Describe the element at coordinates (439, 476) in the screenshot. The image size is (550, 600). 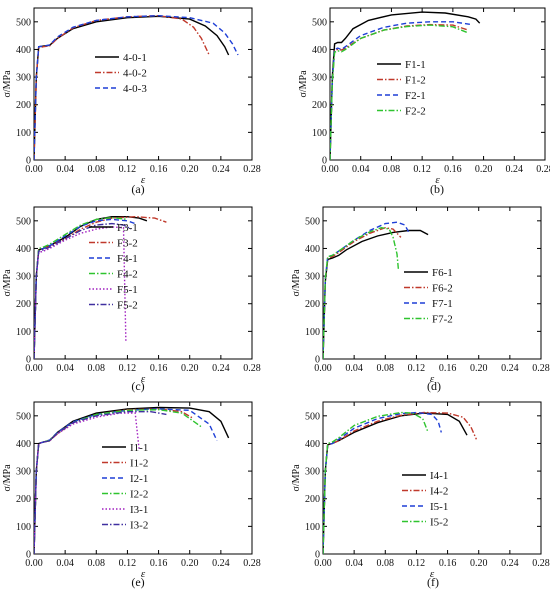
I see `legend-label: I4-1` at that location.